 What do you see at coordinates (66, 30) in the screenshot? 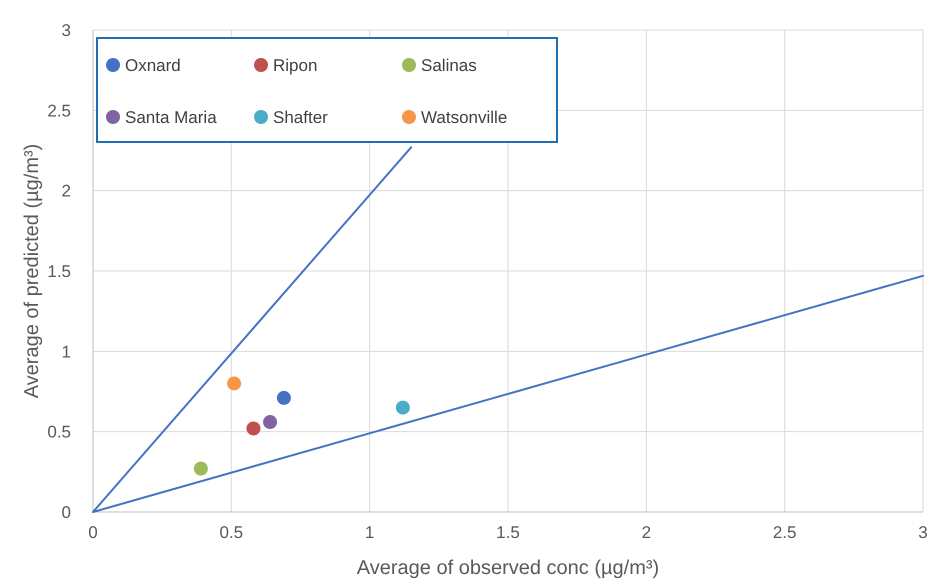
I see `y-tick-label: 3` at bounding box center [66, 30].